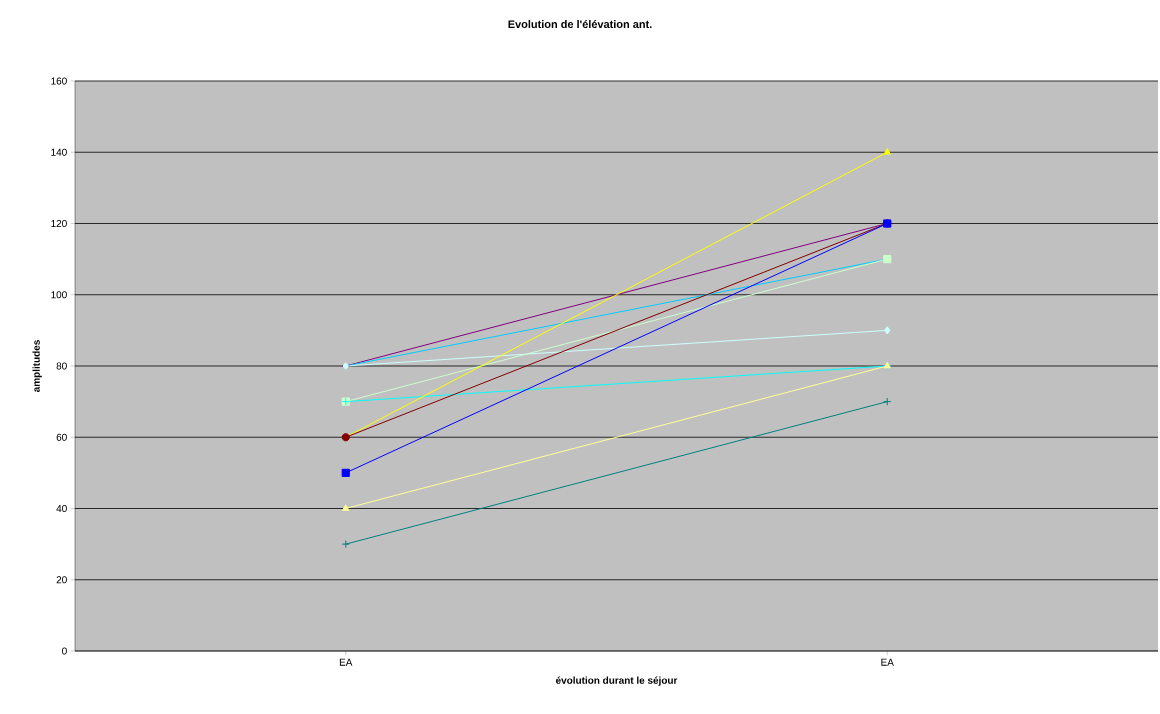 This screenshot has width=1160, height=714. I want to click on y-tick-label: 0, so click(64, 651).